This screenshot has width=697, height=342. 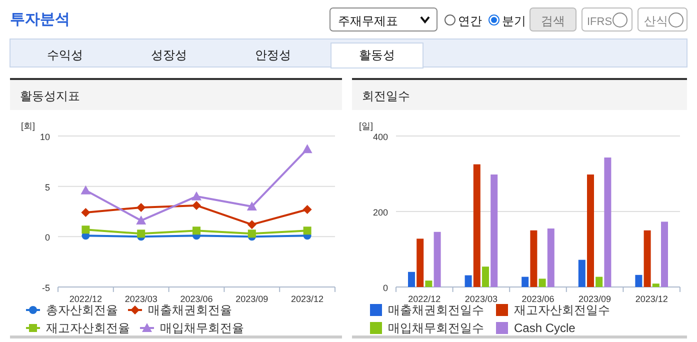 What do you see at coordinates (436, 328) in the screenshot?
I see `legend-label: 매입채무회전일수` at bounding box center [436, 328].